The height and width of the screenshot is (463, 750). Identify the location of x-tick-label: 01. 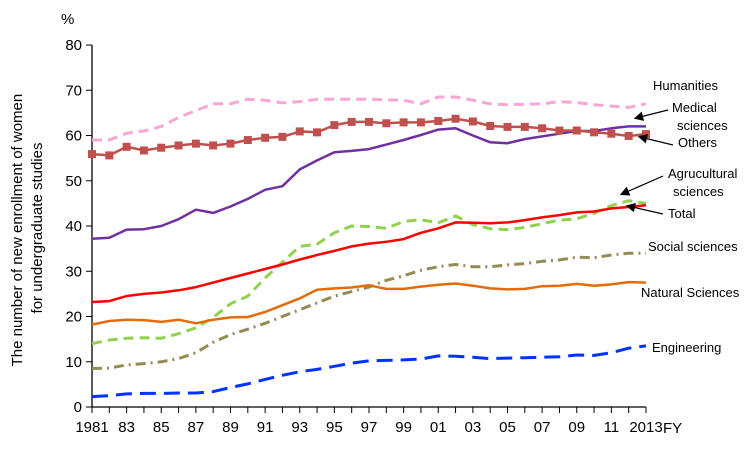
(438, 427).